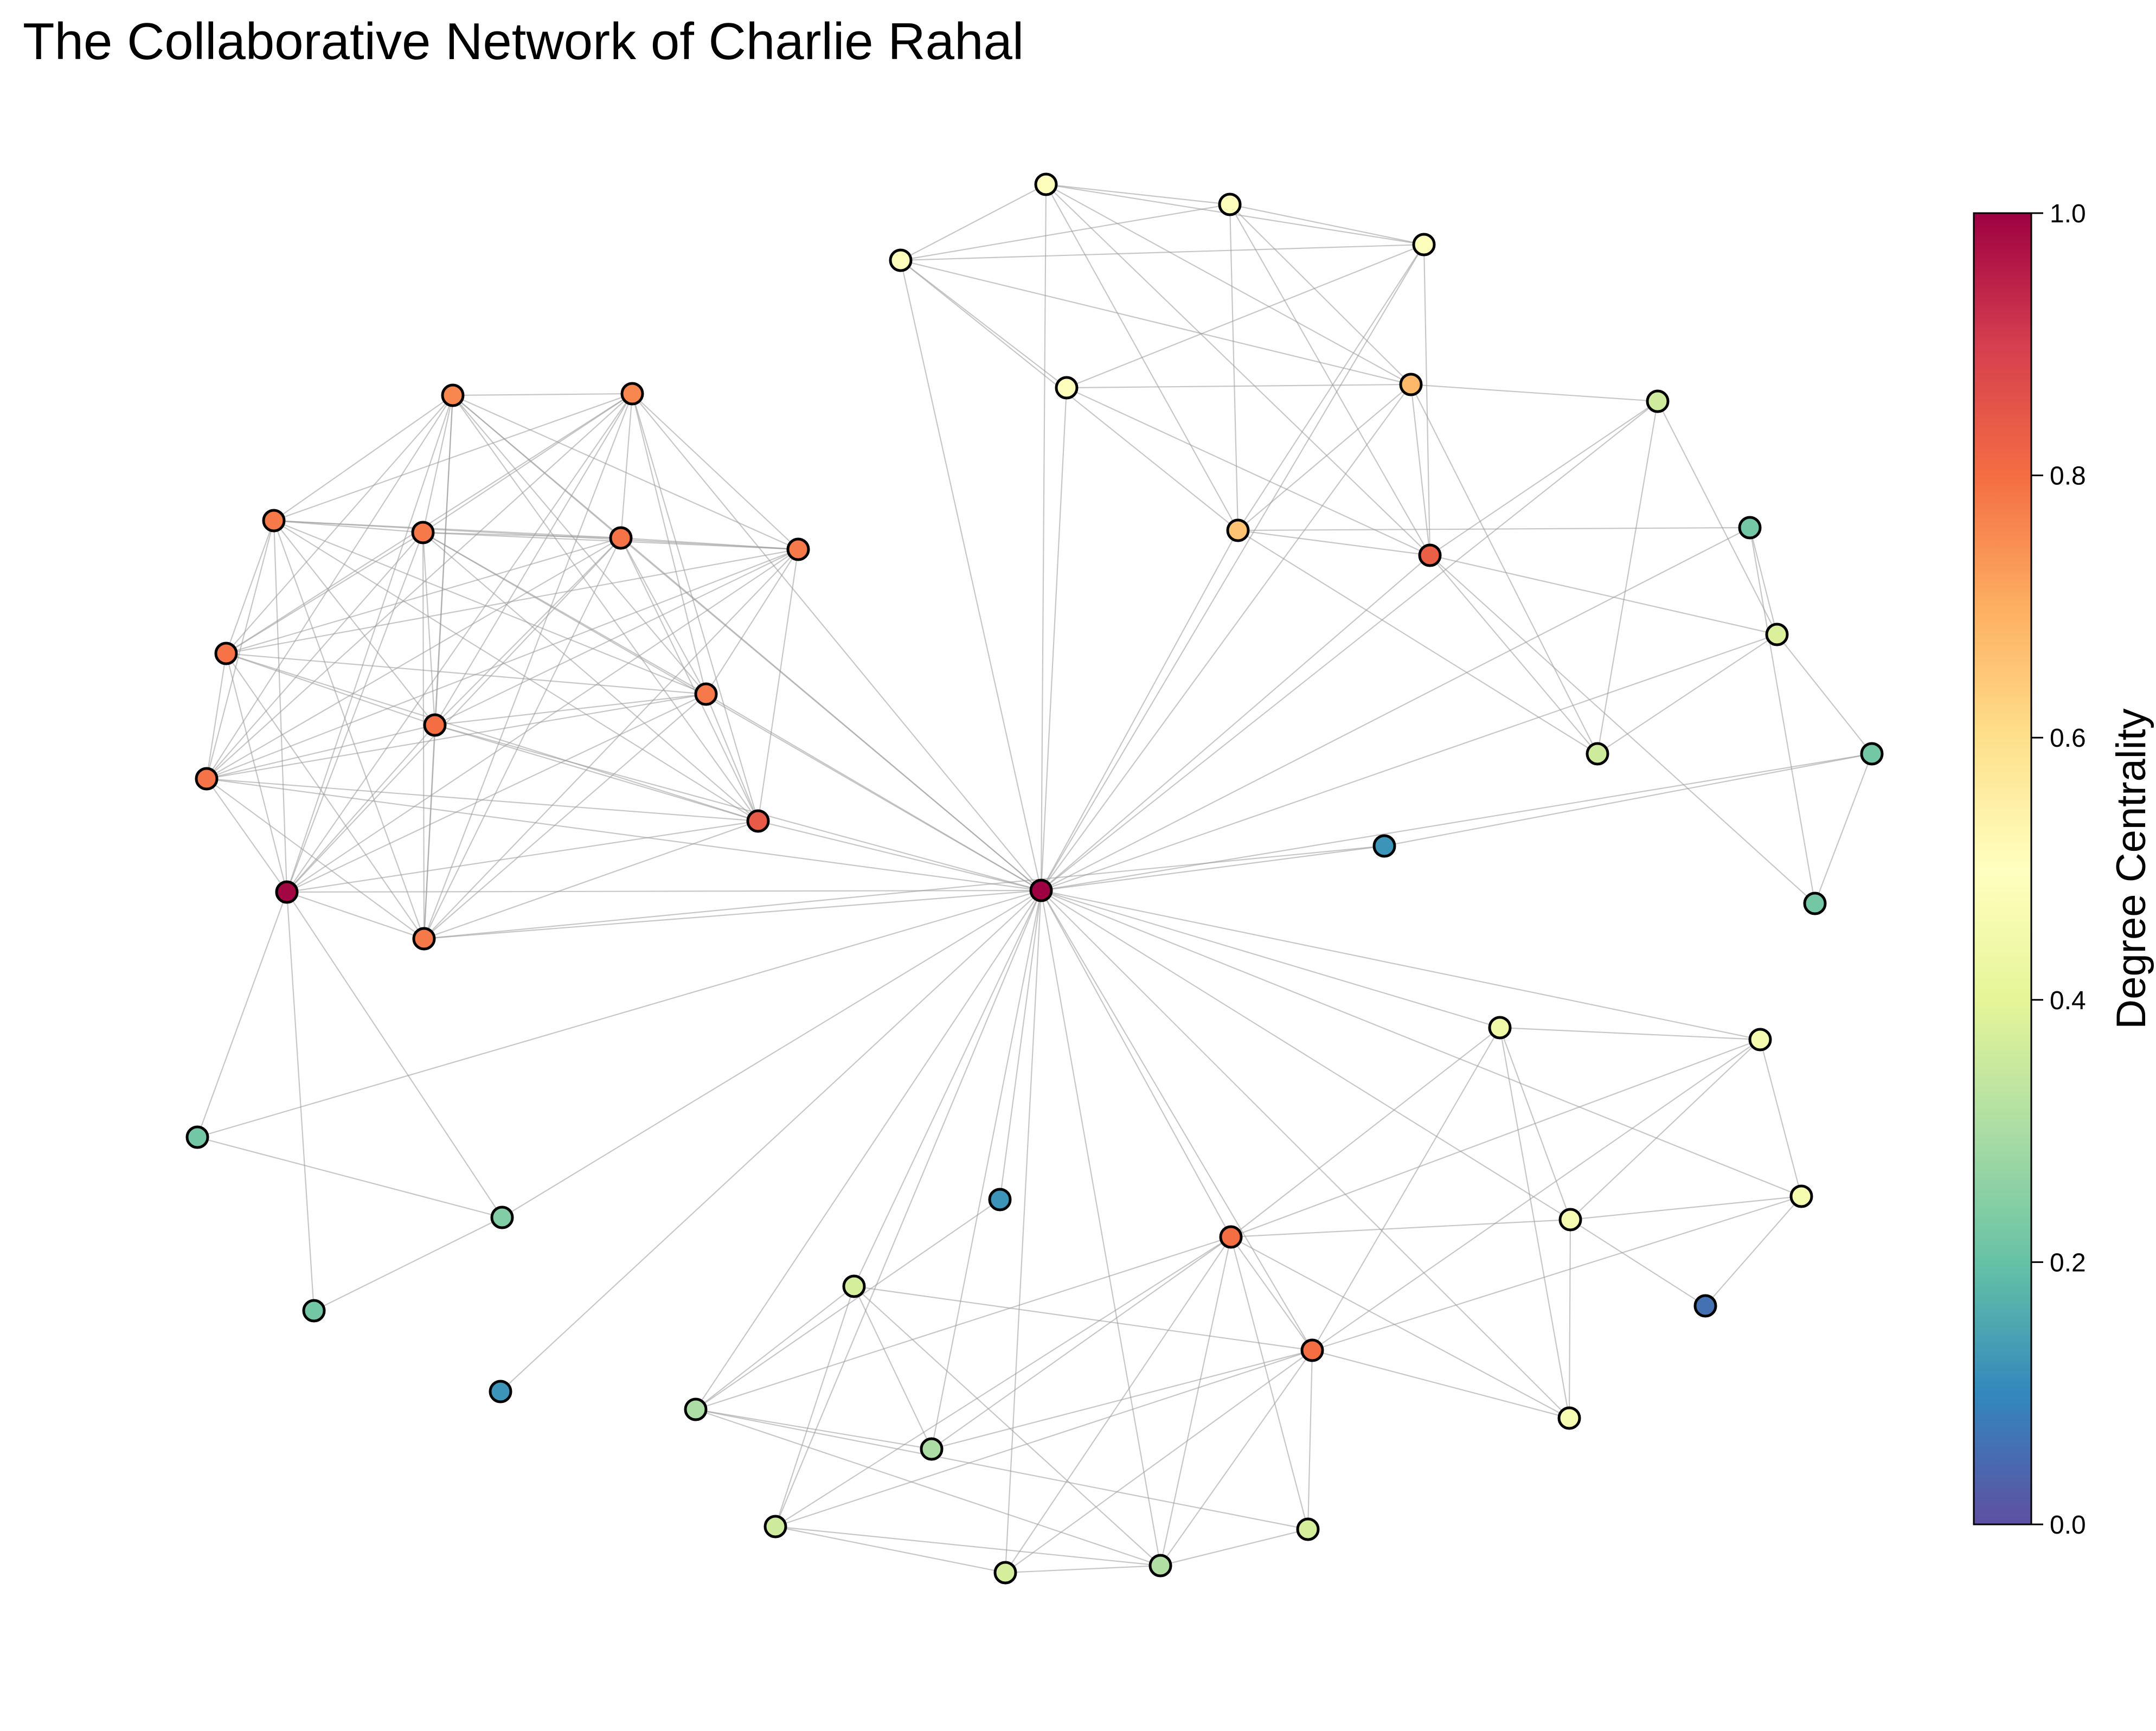  I want to click on edge-hub-r5, so click(1456, 822).